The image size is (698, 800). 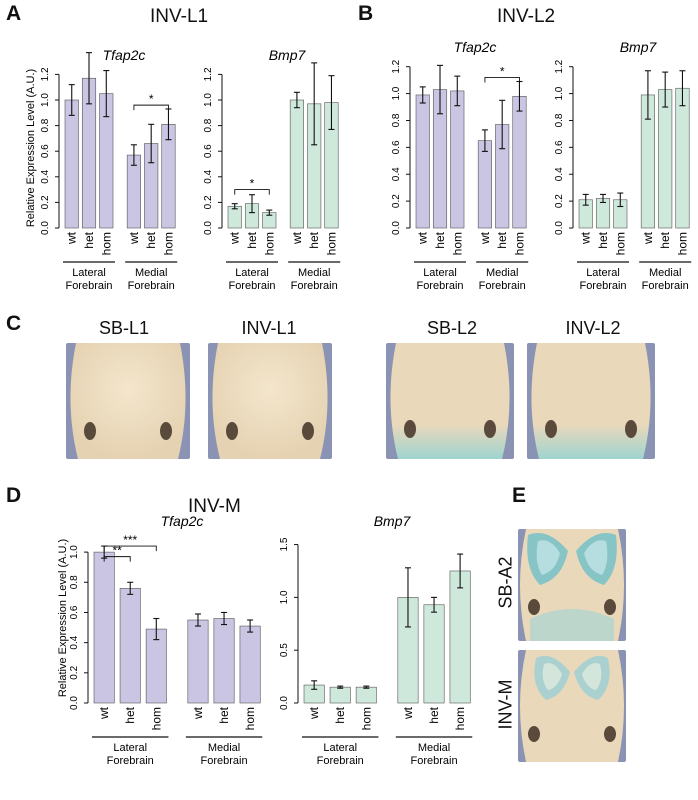 What do you see at coordinates (179, 16) in the screenshot?
I see `panel-a-title: INV-L1` at bounding box center [179, 16].